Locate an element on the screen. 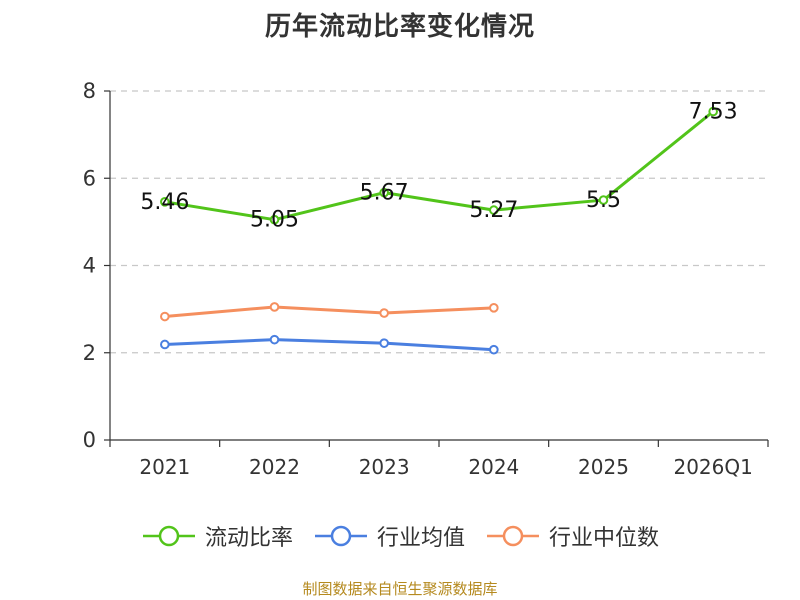 This screenshot has height=600, width=800. data-label: 5.67 is located at coordinates (384, 193).